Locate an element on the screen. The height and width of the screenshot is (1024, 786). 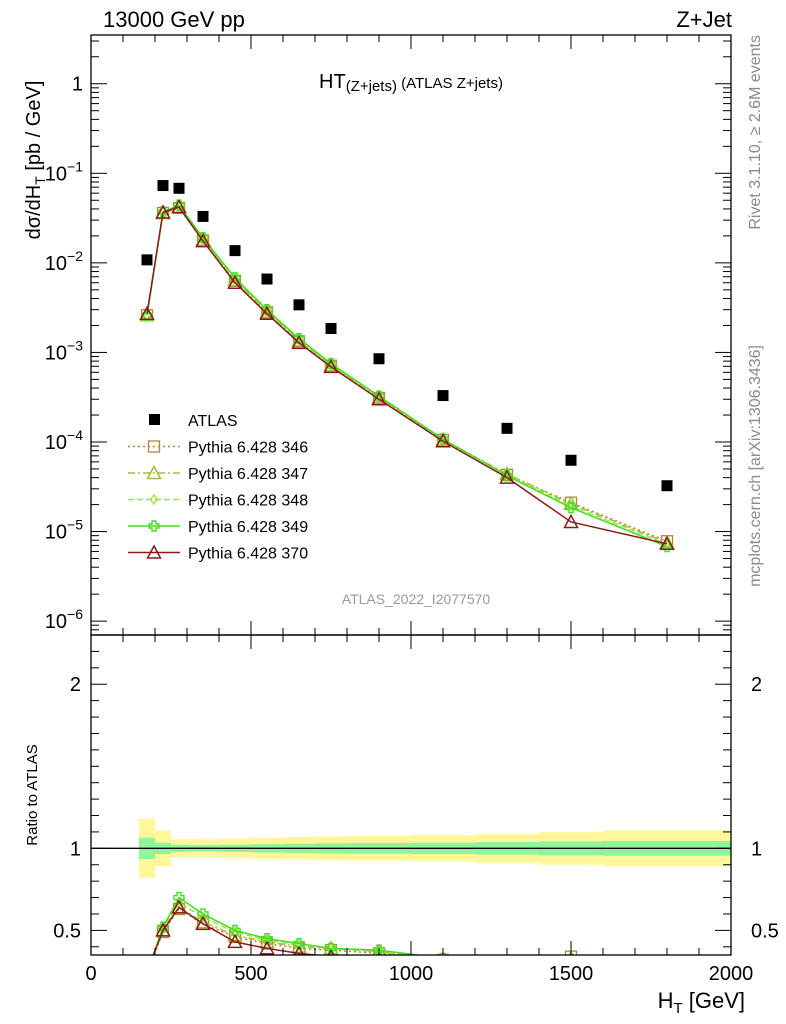
plot-title: HT(Z+jets) (ATLAS Z+jets) is located at coordinates (411, 83).